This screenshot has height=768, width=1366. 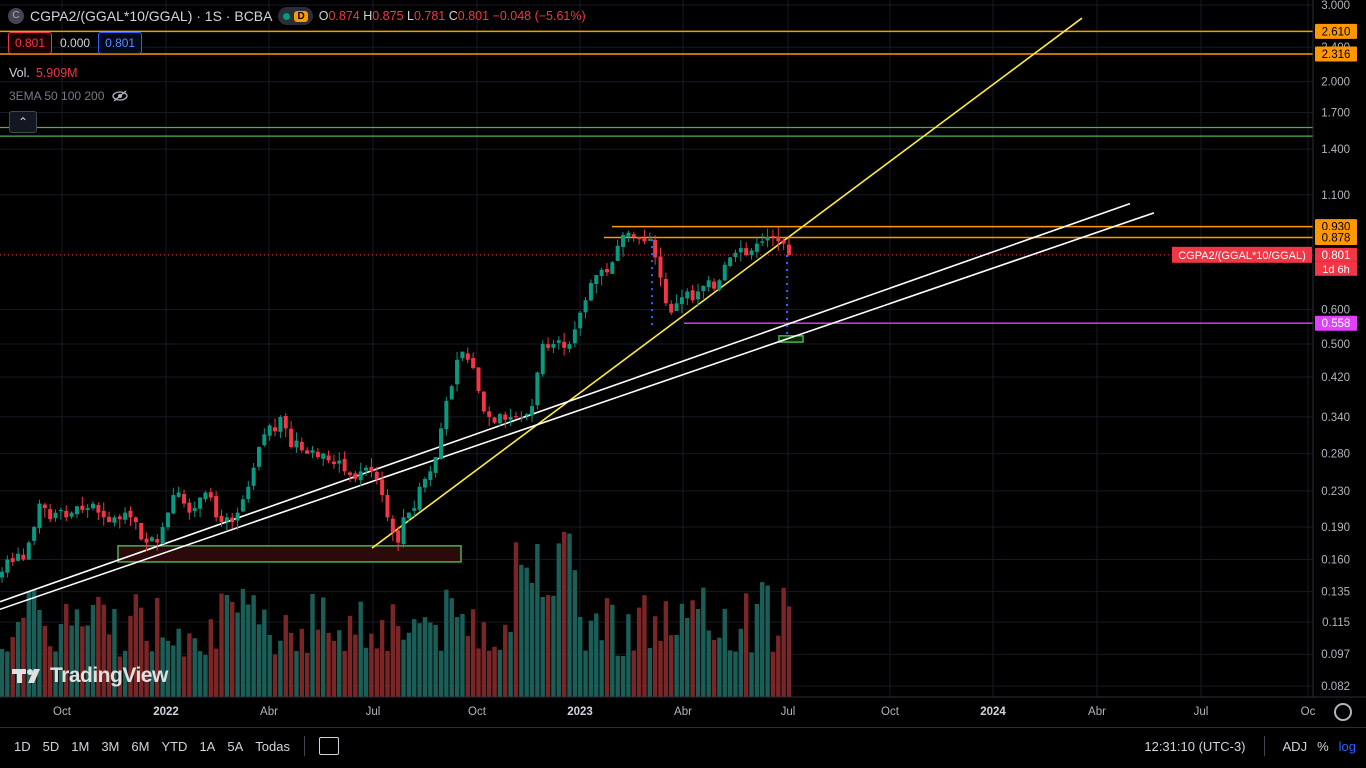 I want to click on y-tick-4: 1.400, so click(x=1335, y=150).